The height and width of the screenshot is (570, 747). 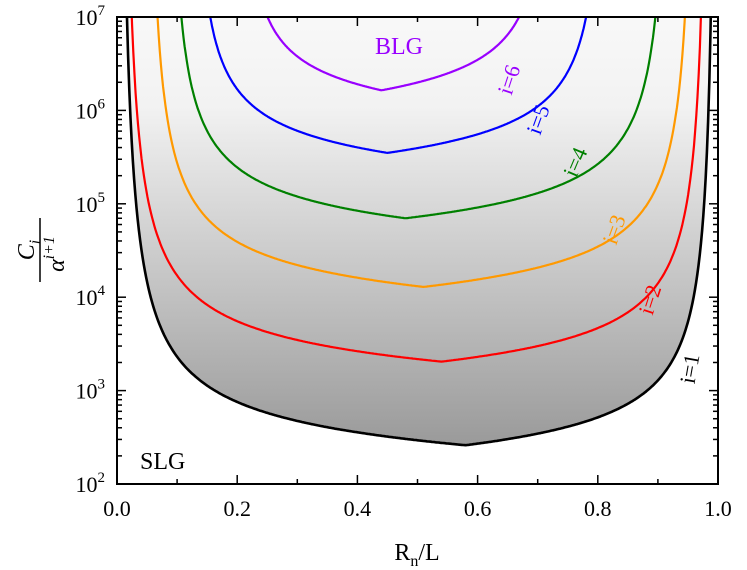 What do you see at coordinates (91, 109) in the screenshot?
I see `y-tick-label: 10⁶` at bounding box center [91, 109].